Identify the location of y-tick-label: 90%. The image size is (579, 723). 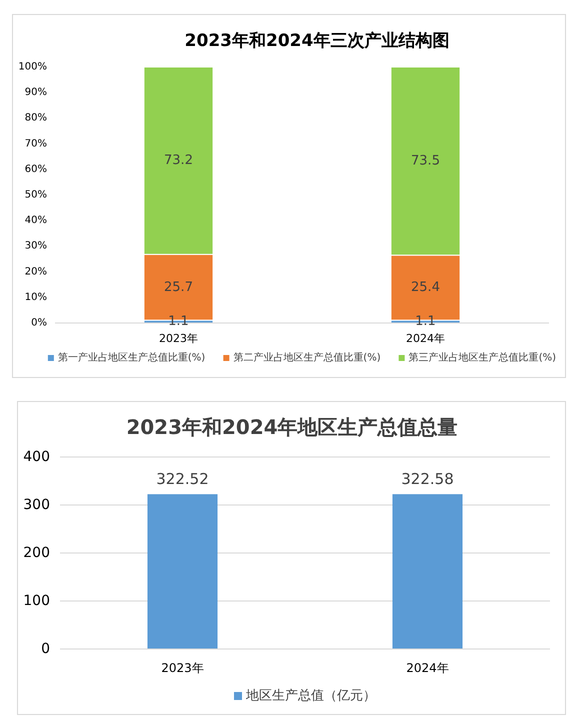
(35, 92).